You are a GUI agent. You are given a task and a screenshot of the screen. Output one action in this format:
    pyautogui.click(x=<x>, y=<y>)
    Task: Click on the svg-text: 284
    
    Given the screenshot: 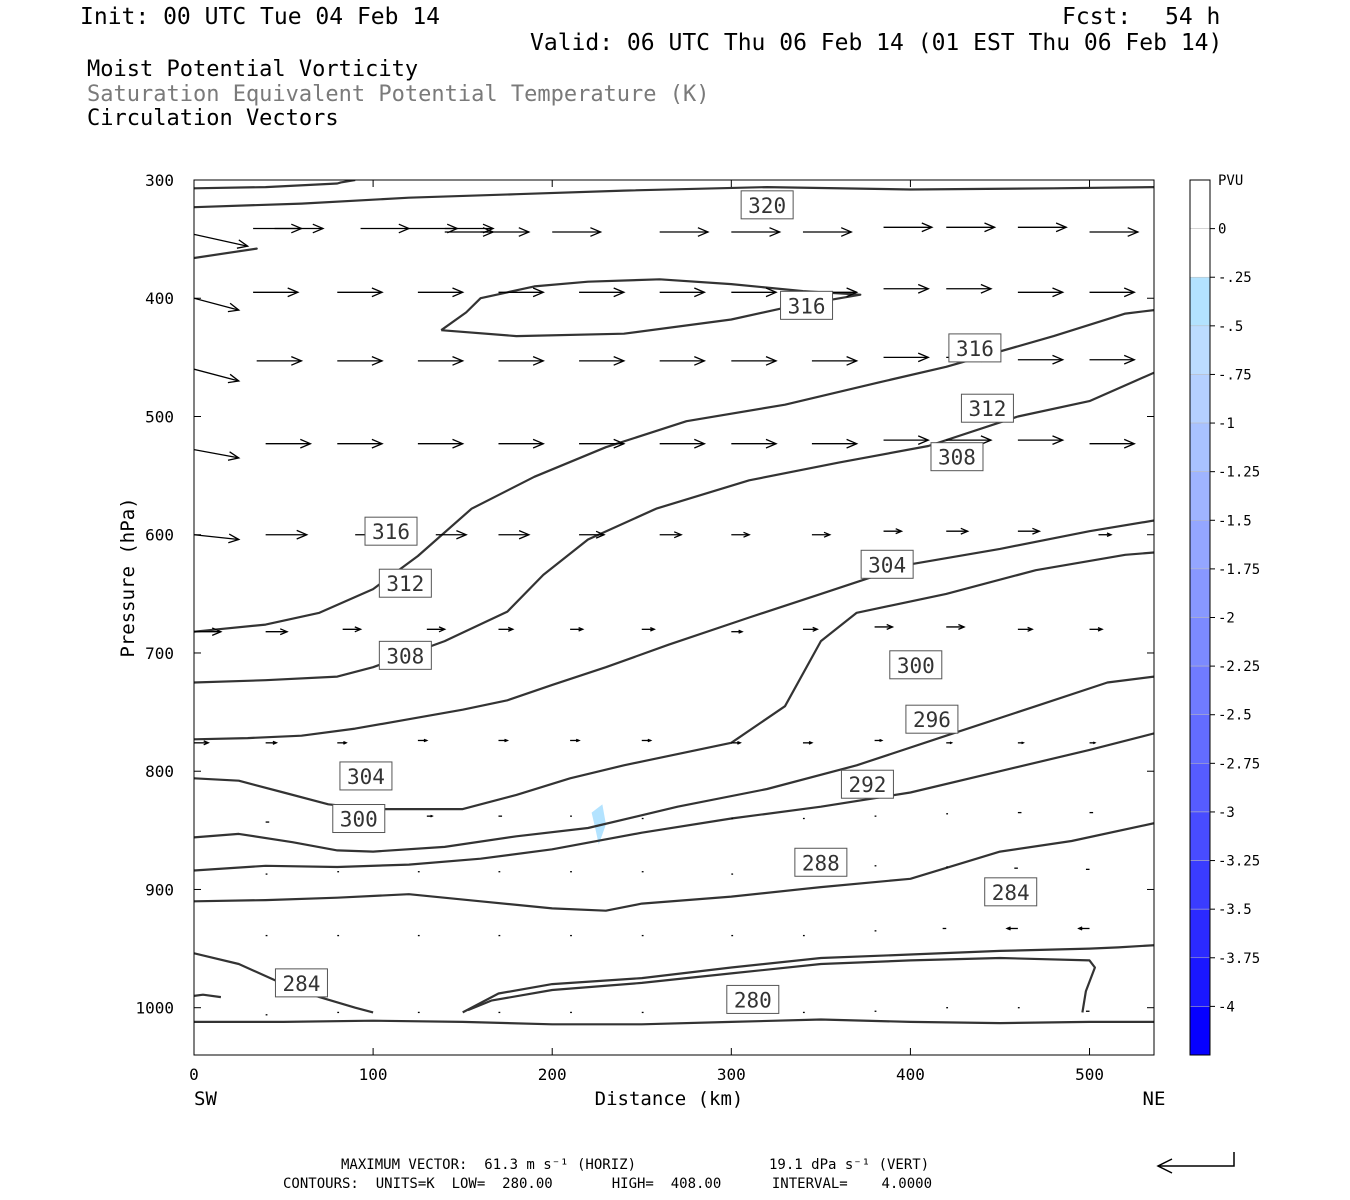 What is the action you would take?
    pyautogui.click(x=1011, y=893)
    